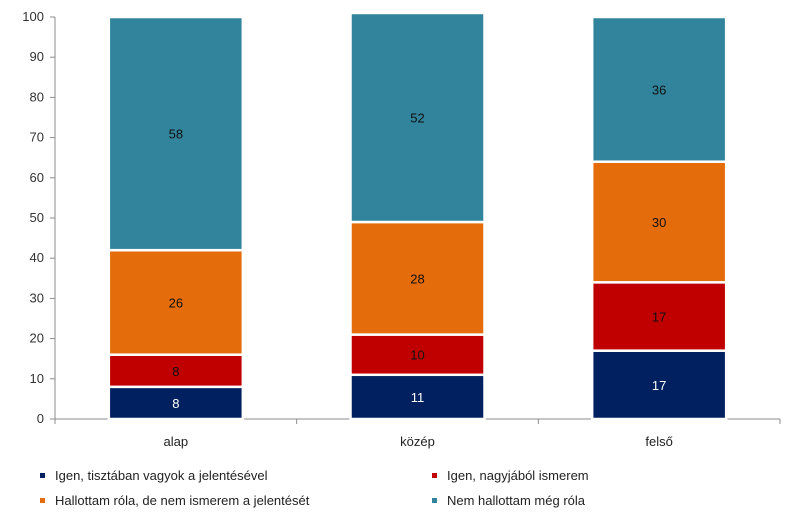 This screenshot has width=800, height=521. Describe the element at coordinates (37, 217) in the screenshot. I see `y-tick-label: 50` at that location.